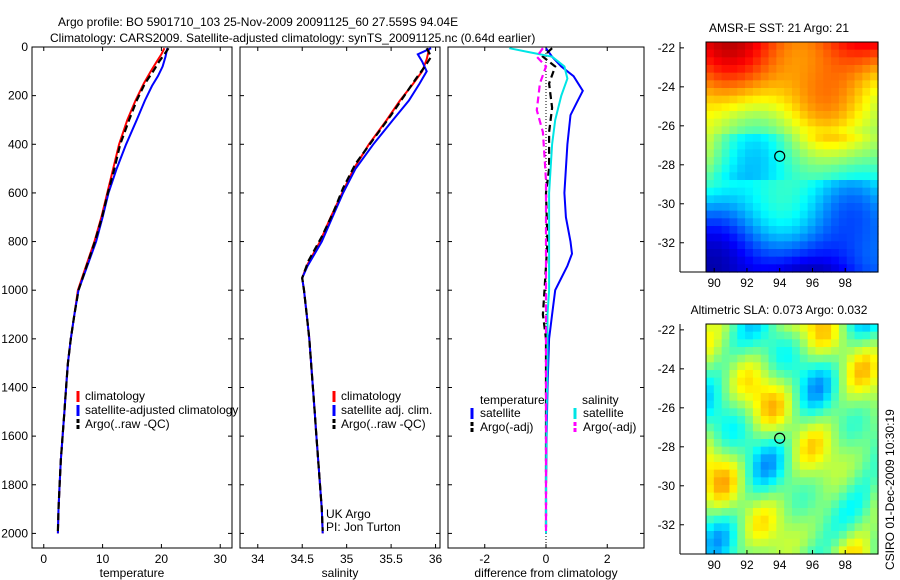 Image resolution: width=900 pixels, height=580 pixels. I want to click on x-axis-label: temperature, so click(132, 573).